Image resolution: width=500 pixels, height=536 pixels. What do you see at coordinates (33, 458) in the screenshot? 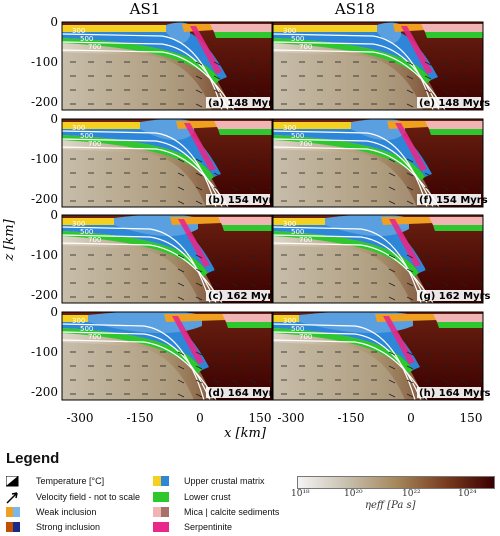
I see `legend-title: Legend` at bounding box center [33, 458].